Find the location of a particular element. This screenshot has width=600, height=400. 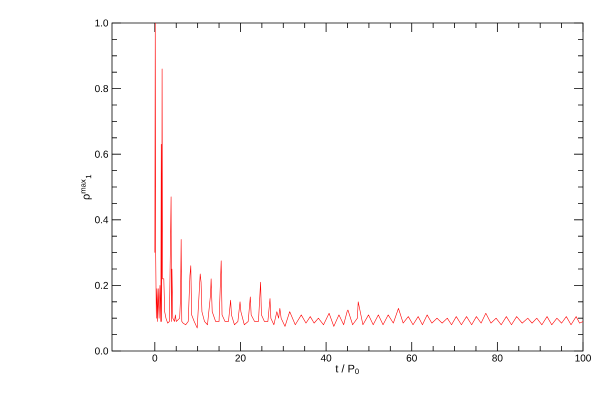

x-tick-label: 60 is located at coordinates (411, 358).